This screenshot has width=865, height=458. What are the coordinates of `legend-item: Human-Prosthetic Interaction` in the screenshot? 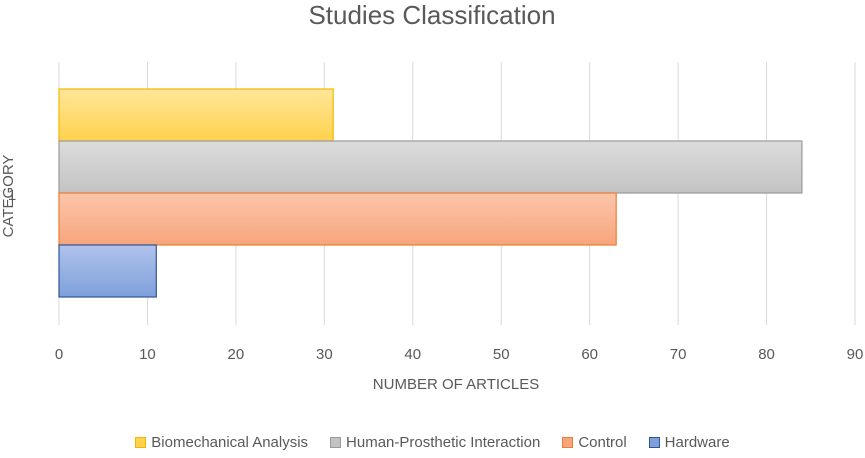 It's located at (435, 442).